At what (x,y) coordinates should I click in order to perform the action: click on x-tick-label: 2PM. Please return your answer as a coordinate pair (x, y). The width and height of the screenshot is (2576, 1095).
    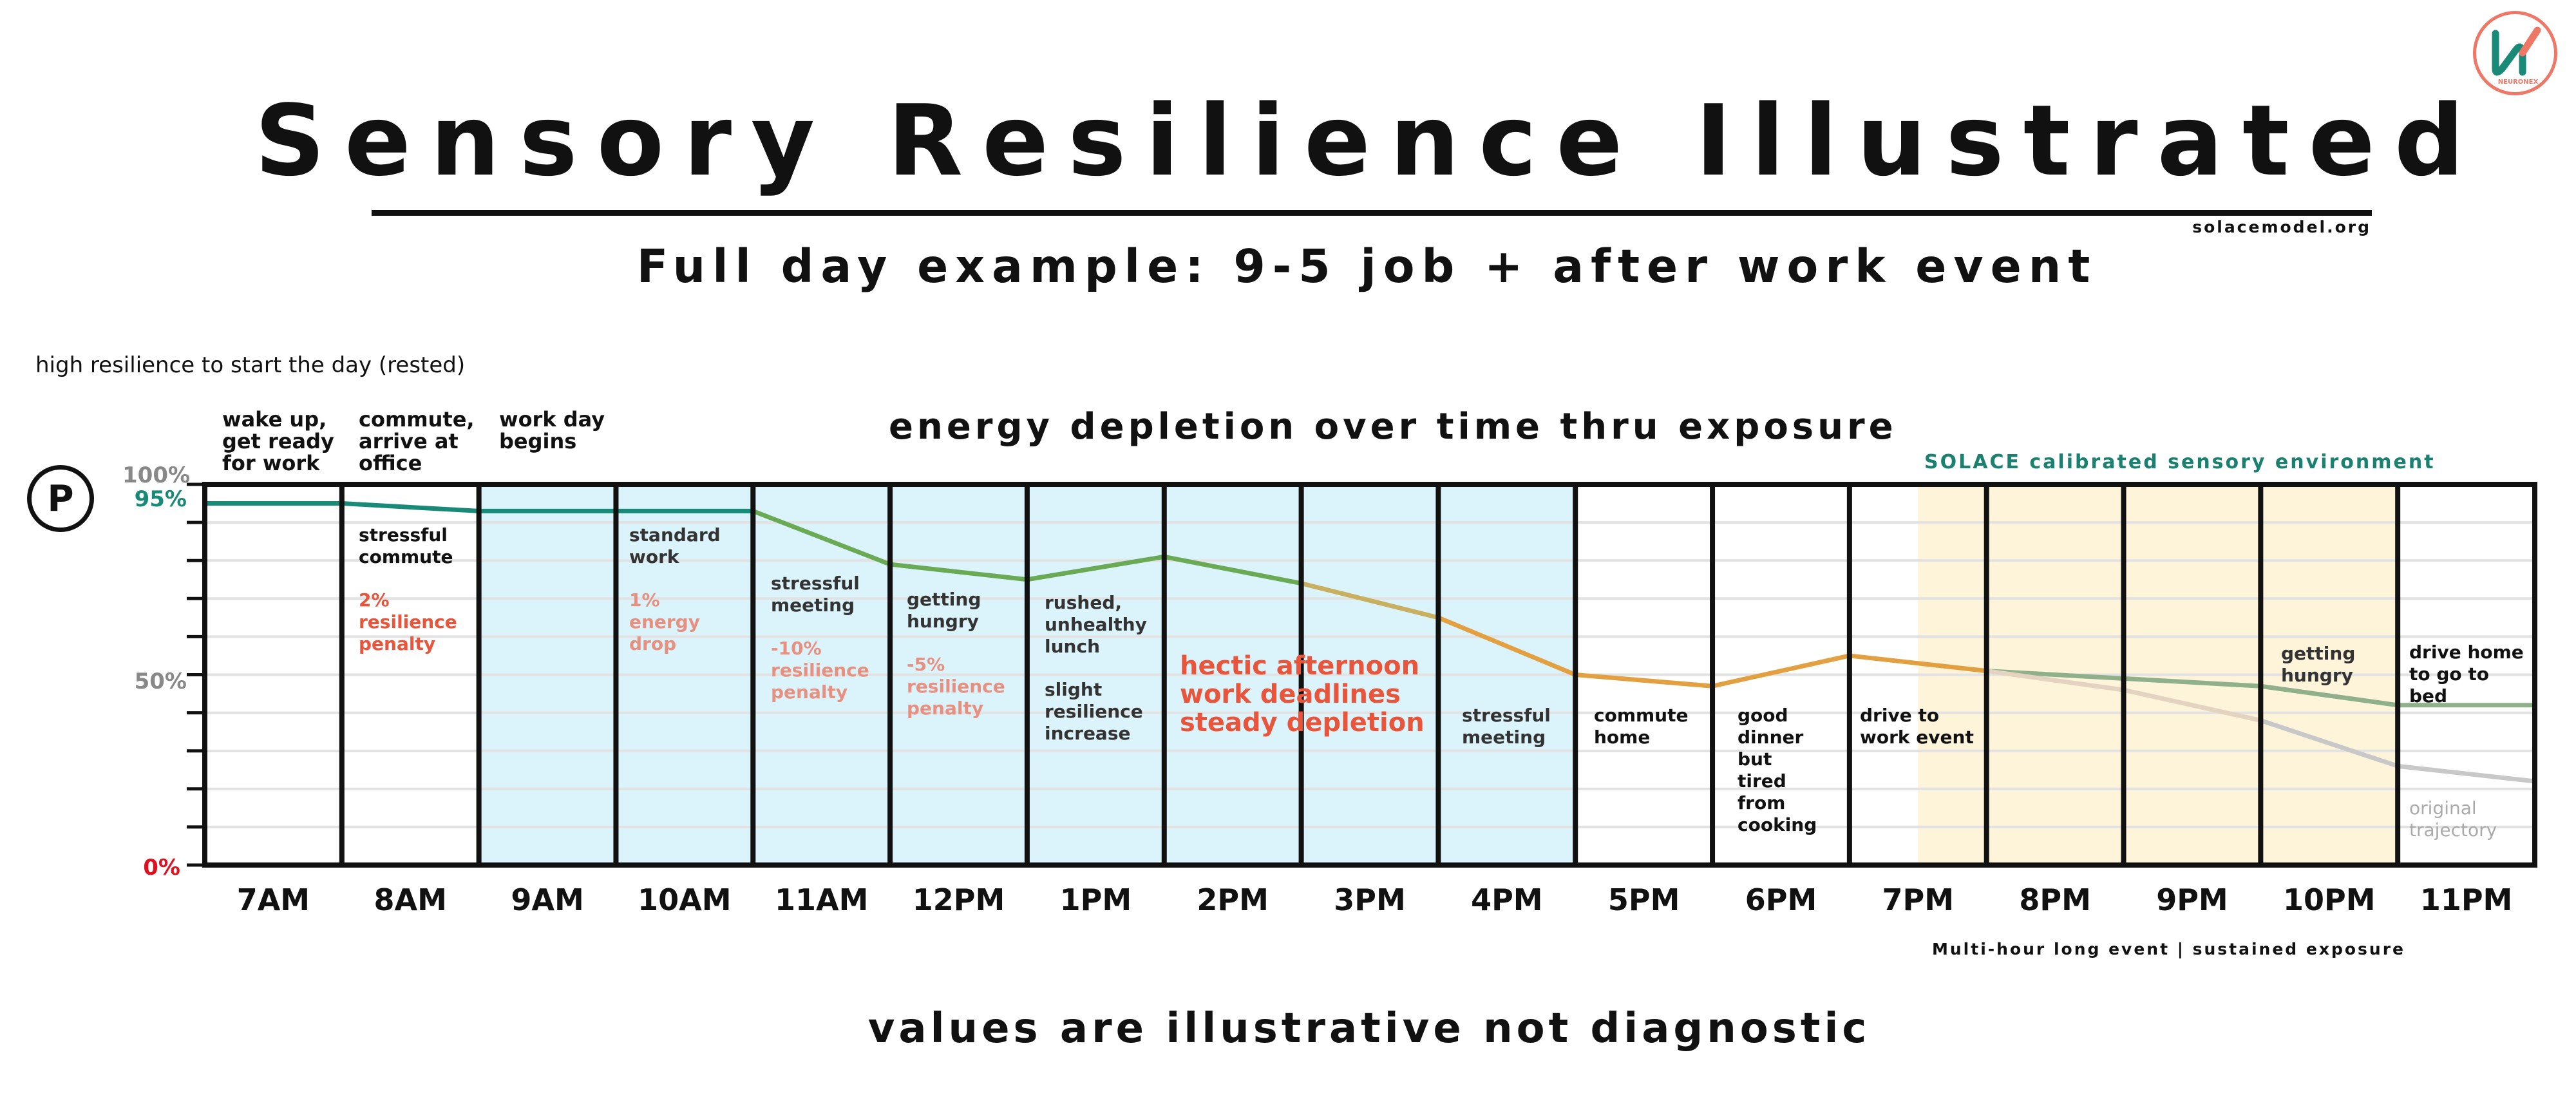
    Looking at the image, I should click on (1233, 900).